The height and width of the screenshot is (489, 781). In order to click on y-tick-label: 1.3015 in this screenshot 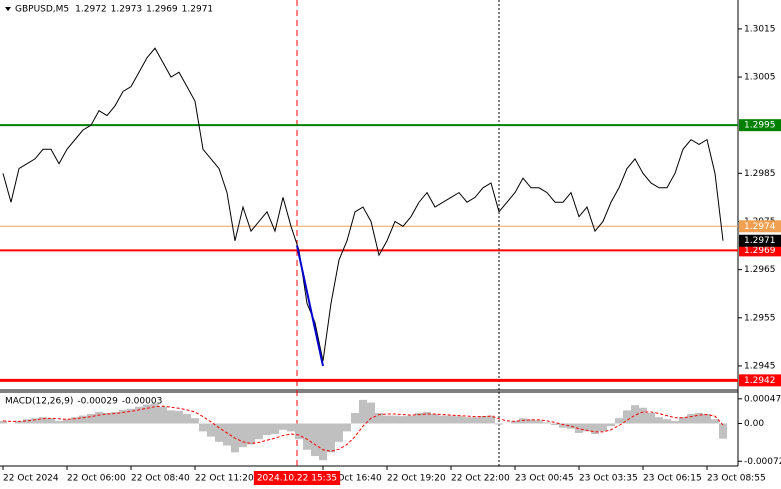, I will do `click(760, 29)`.